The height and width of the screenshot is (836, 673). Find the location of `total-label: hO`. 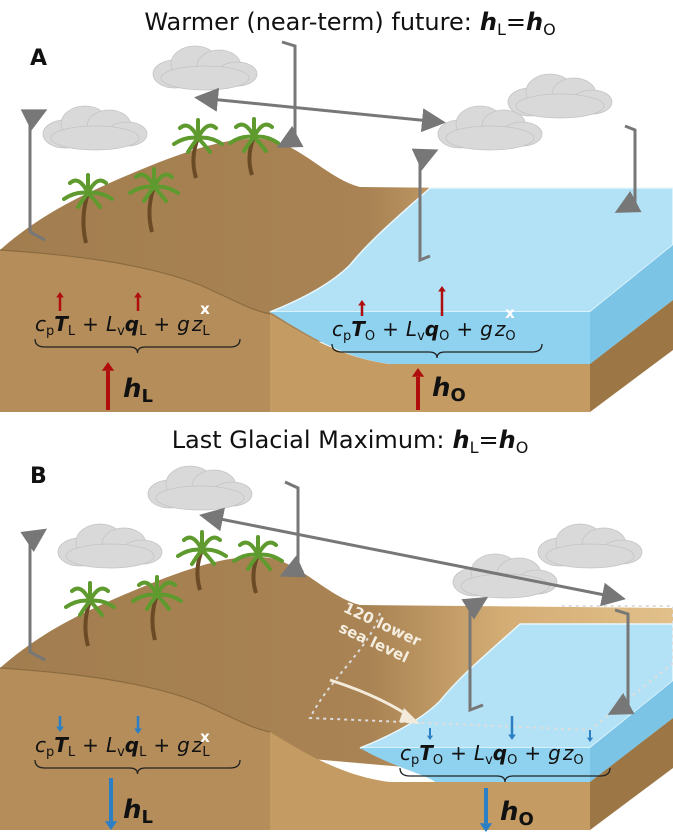

total-label: hO is located at coordinates (449, 389).